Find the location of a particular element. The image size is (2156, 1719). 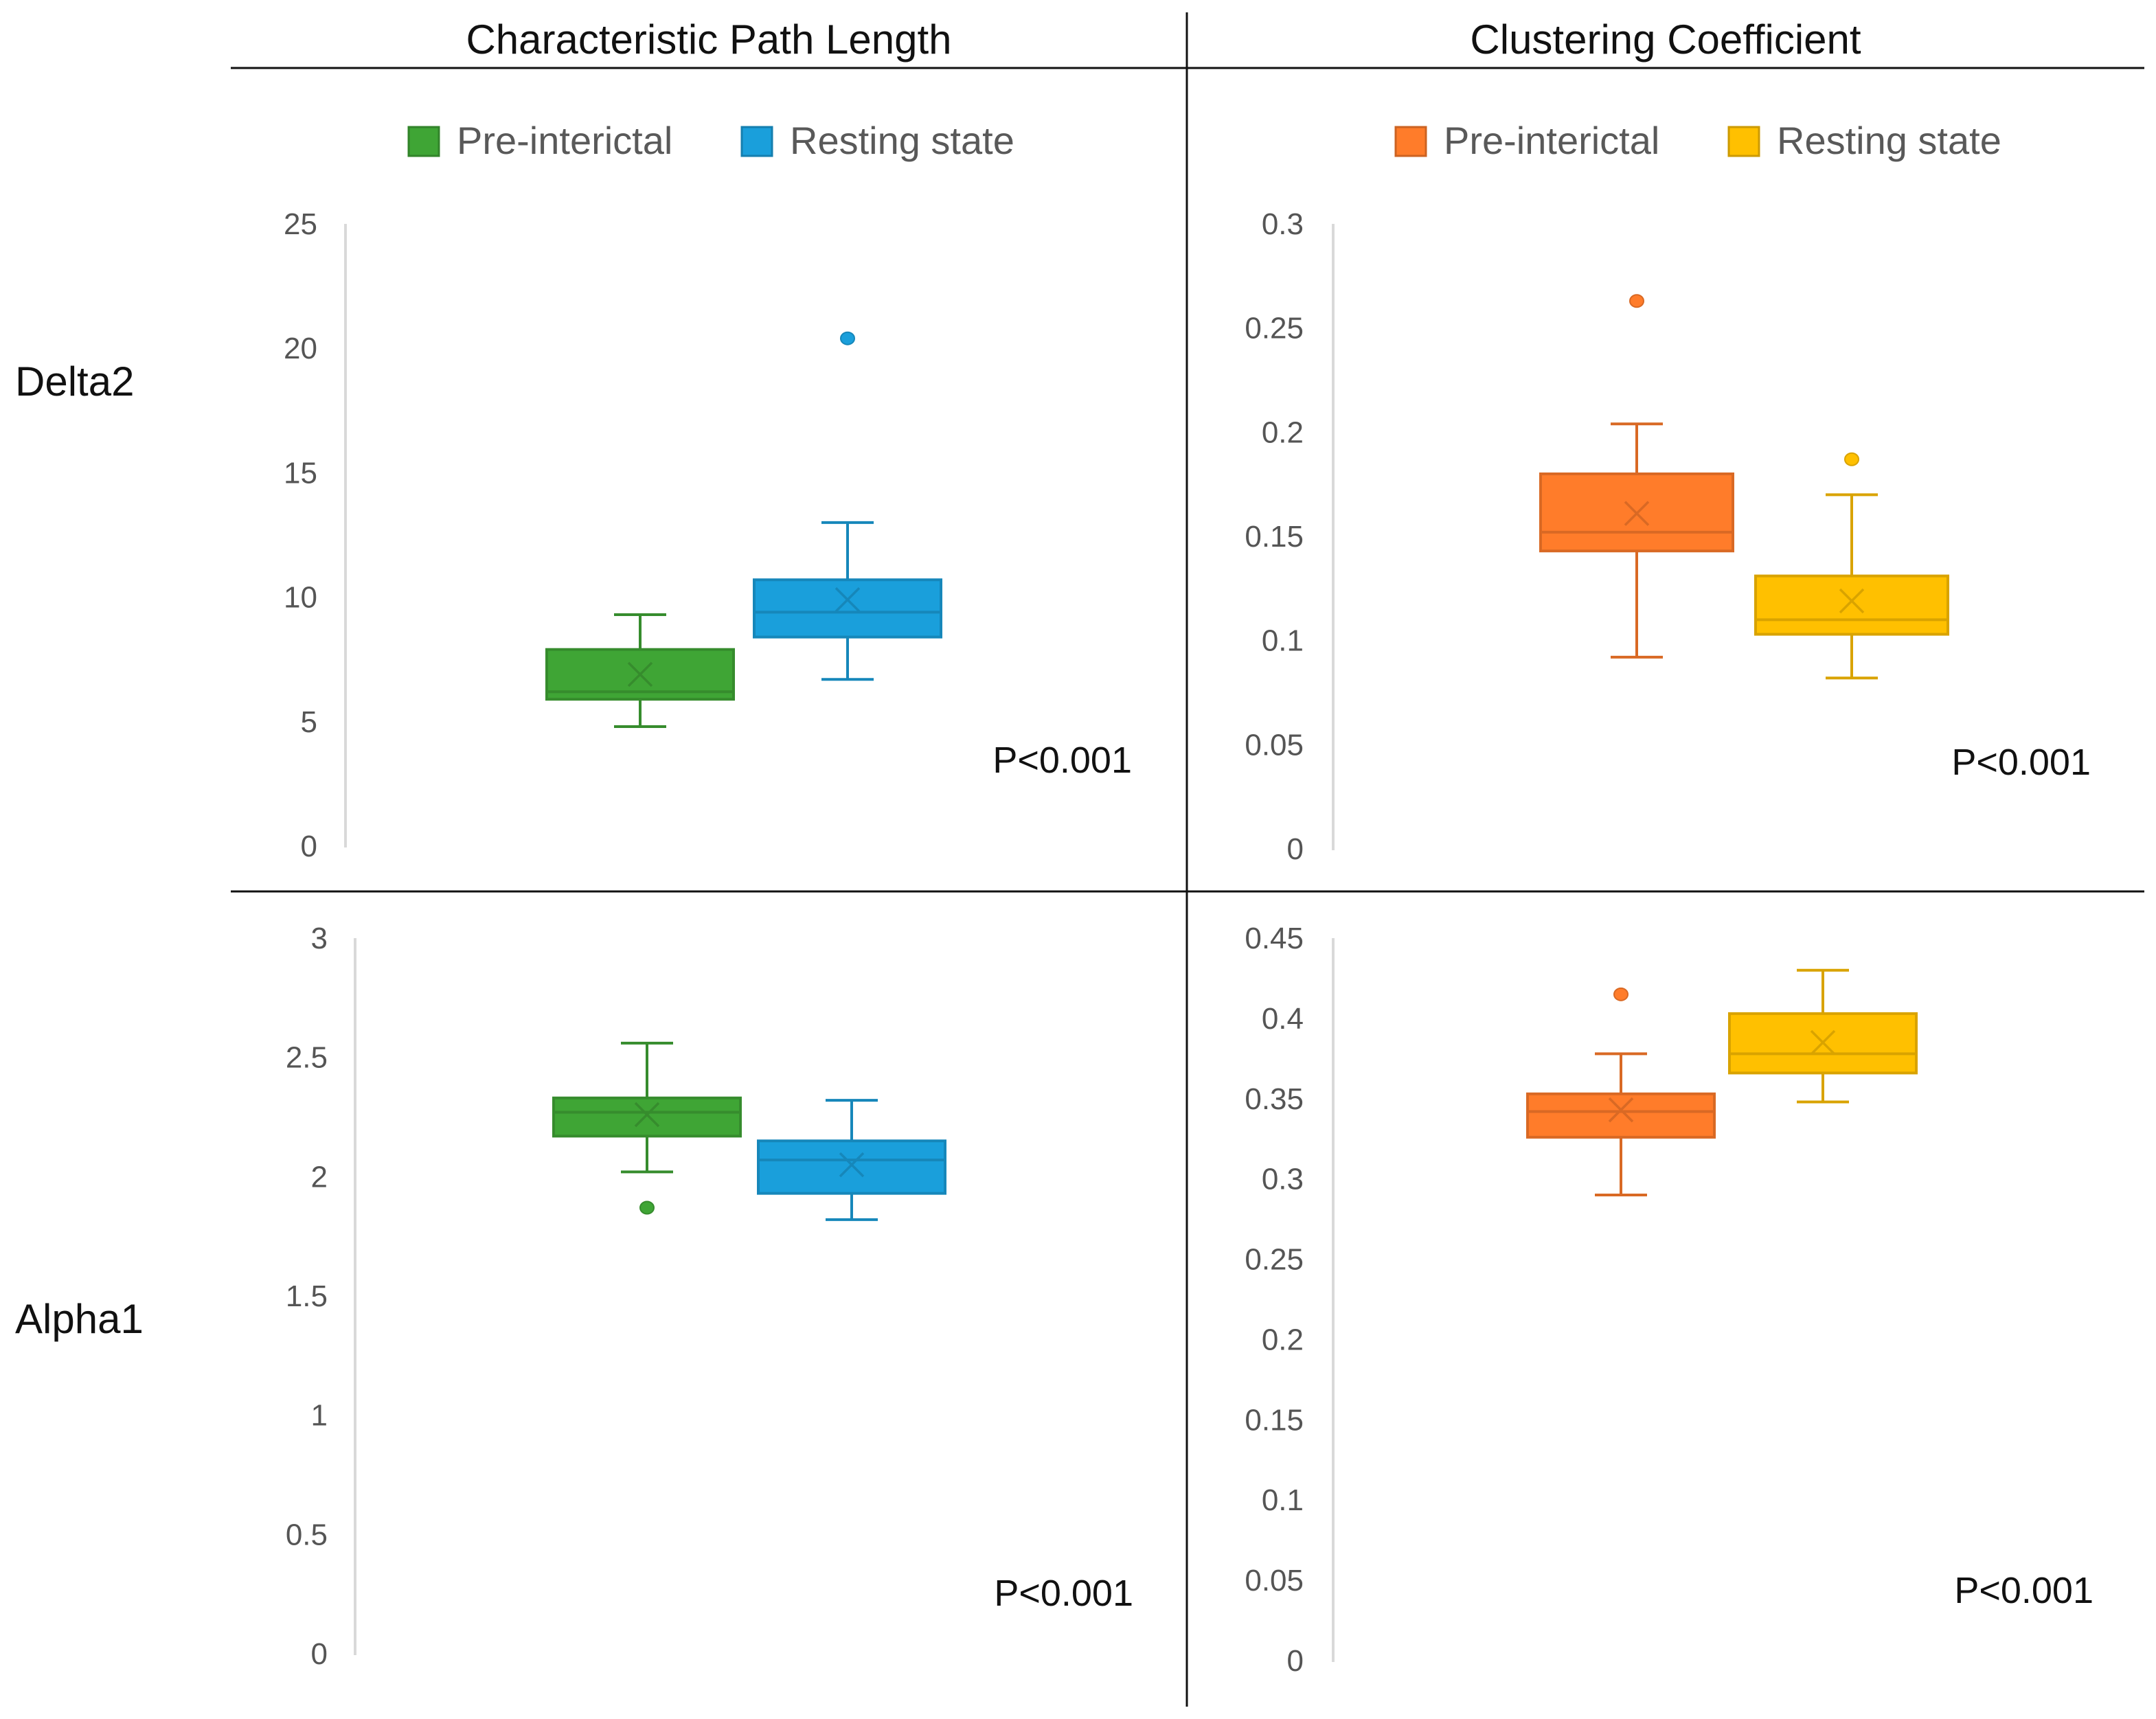

y-tick-label: 0.4 is located at coordinates (1283, 1019).